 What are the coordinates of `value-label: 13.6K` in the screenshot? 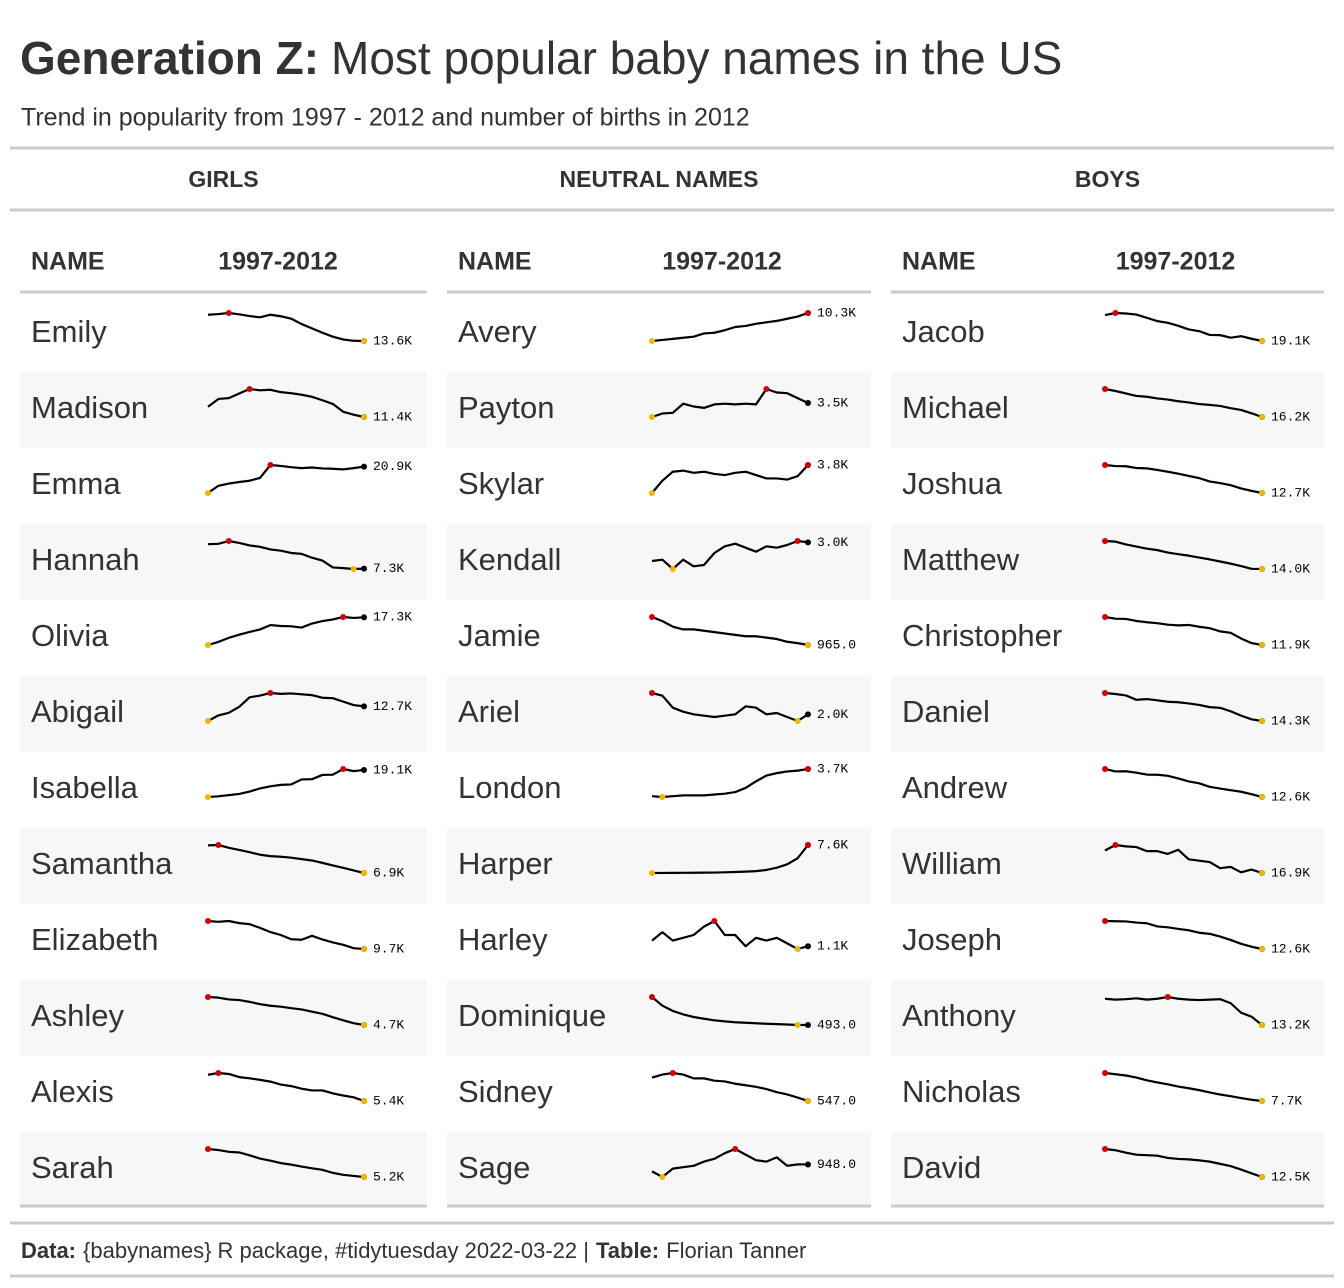 It's located at (392, 340).